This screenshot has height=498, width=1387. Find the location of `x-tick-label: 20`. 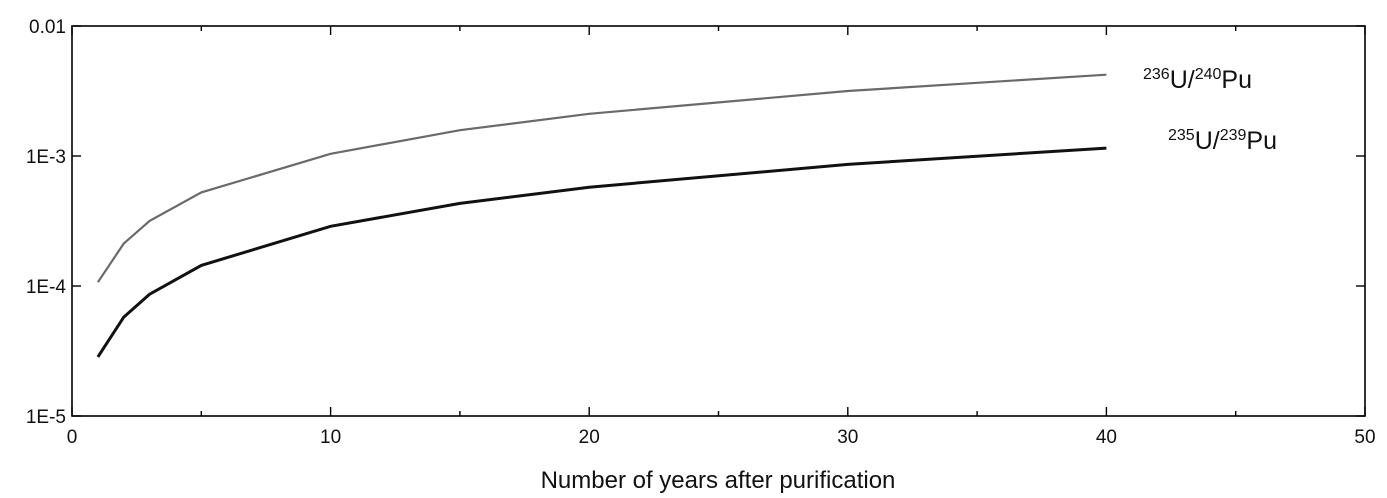

x-tick-label: 20 is located at coordinates (589, 437).